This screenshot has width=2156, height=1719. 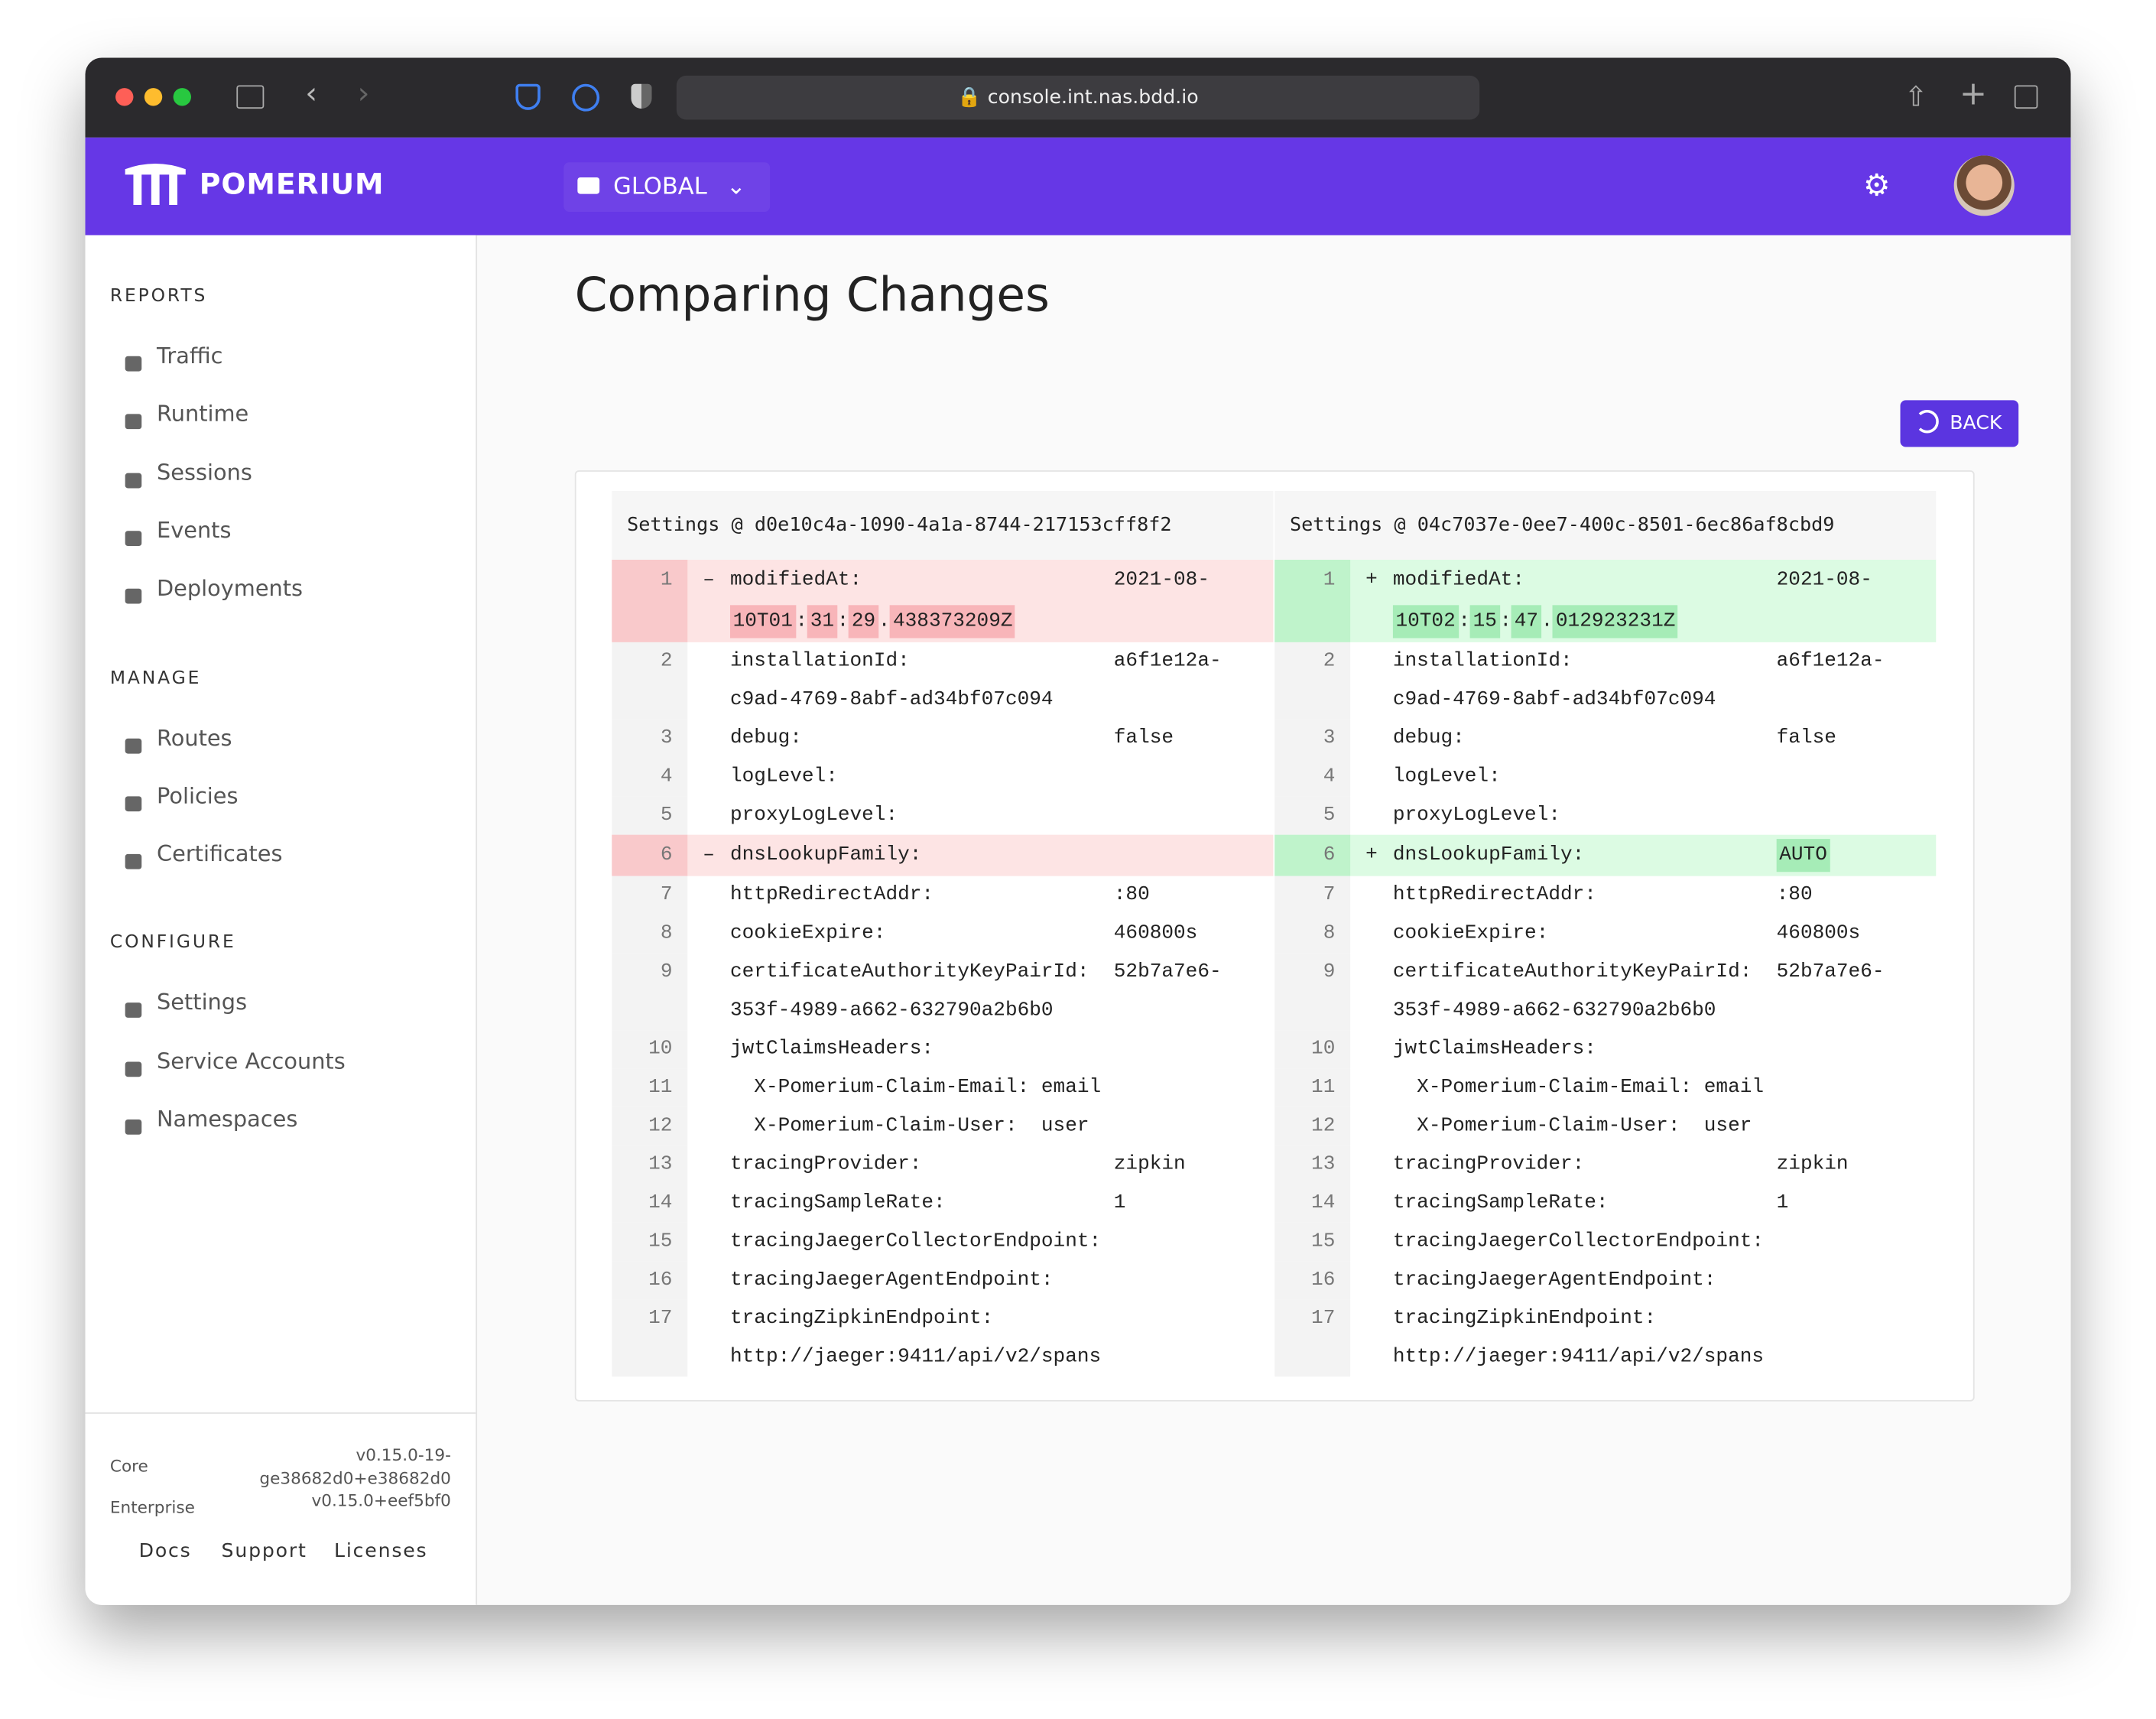 I want to click on line-text: logLevel:, so click(x=1665, y=777).